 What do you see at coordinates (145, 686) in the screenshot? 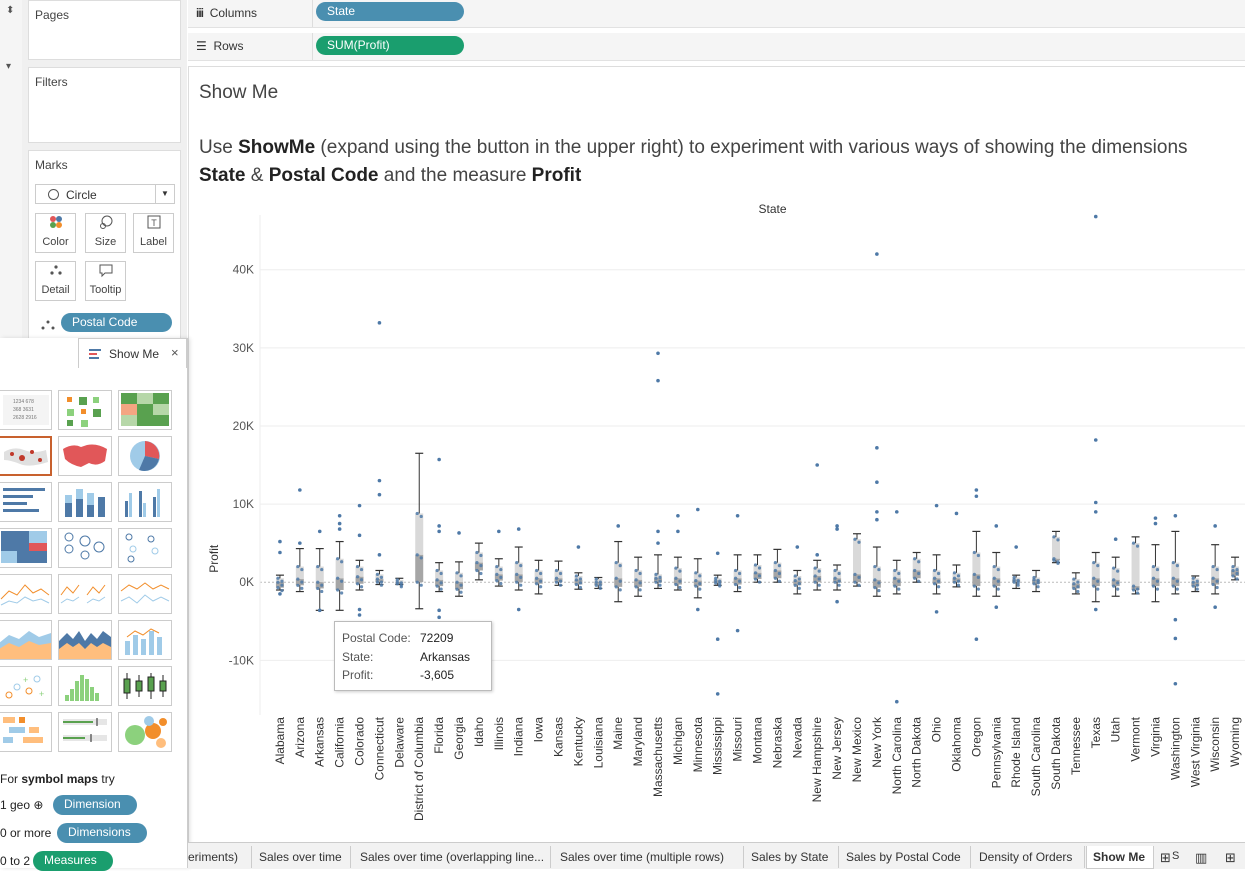
I see `chart-type-box-and-whisker` at bounding box center [145, 686].